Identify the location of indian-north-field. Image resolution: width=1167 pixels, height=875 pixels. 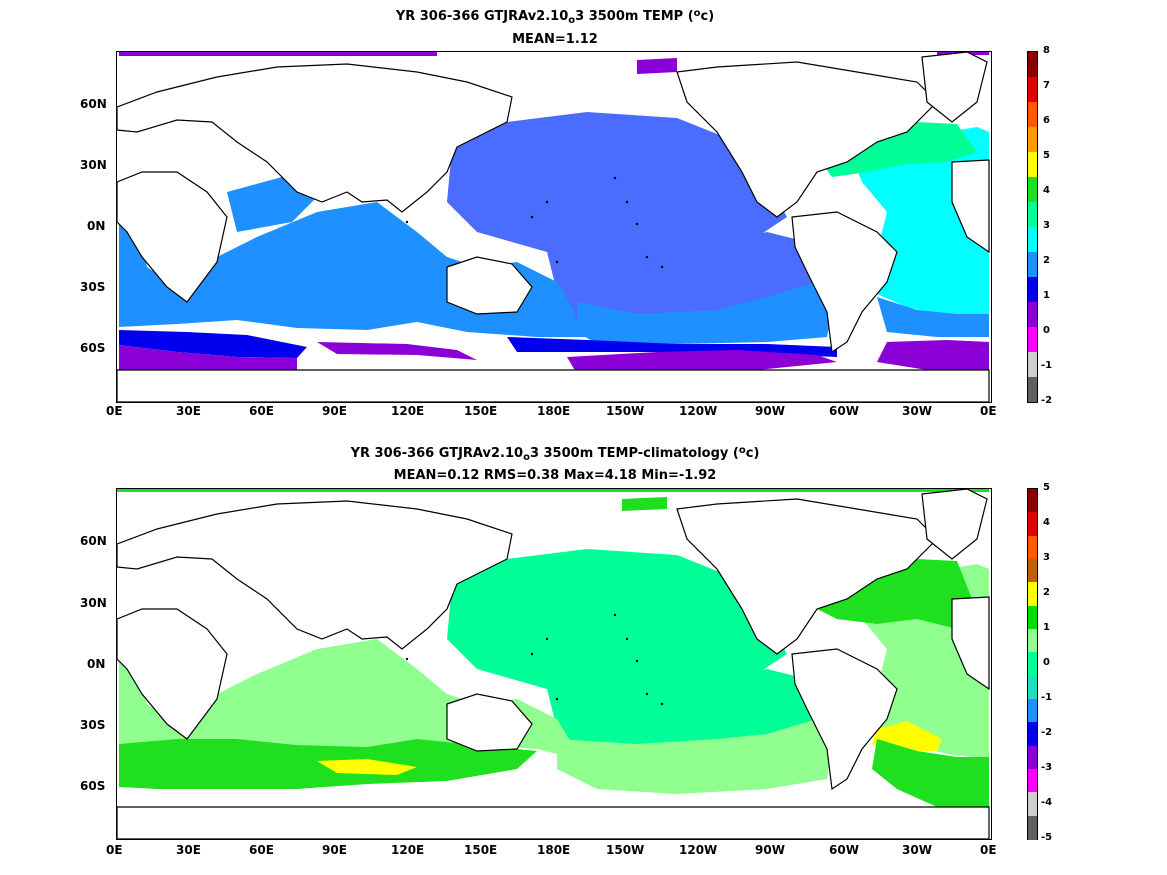
(272, 204).